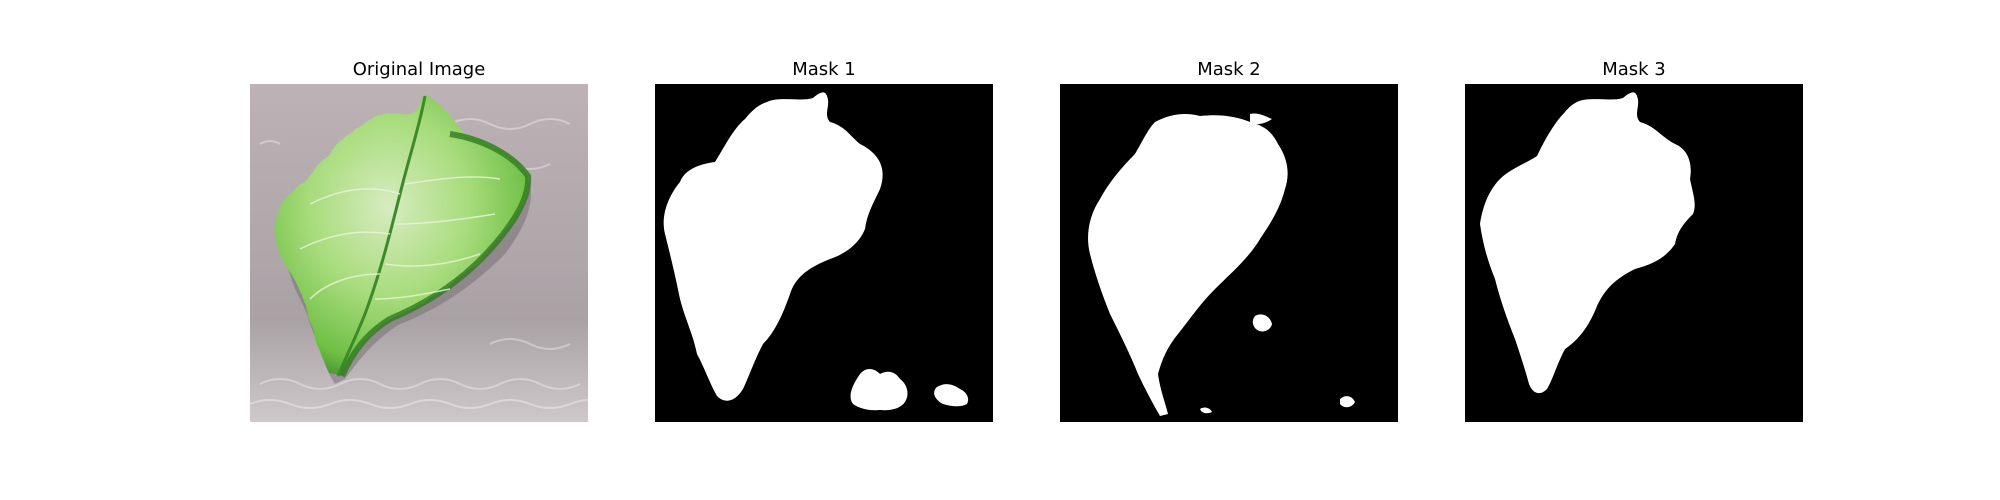 The height and width of the screenshot is (500, 2000). I want to click on panel-title: Mask 1, so click(824, 69).